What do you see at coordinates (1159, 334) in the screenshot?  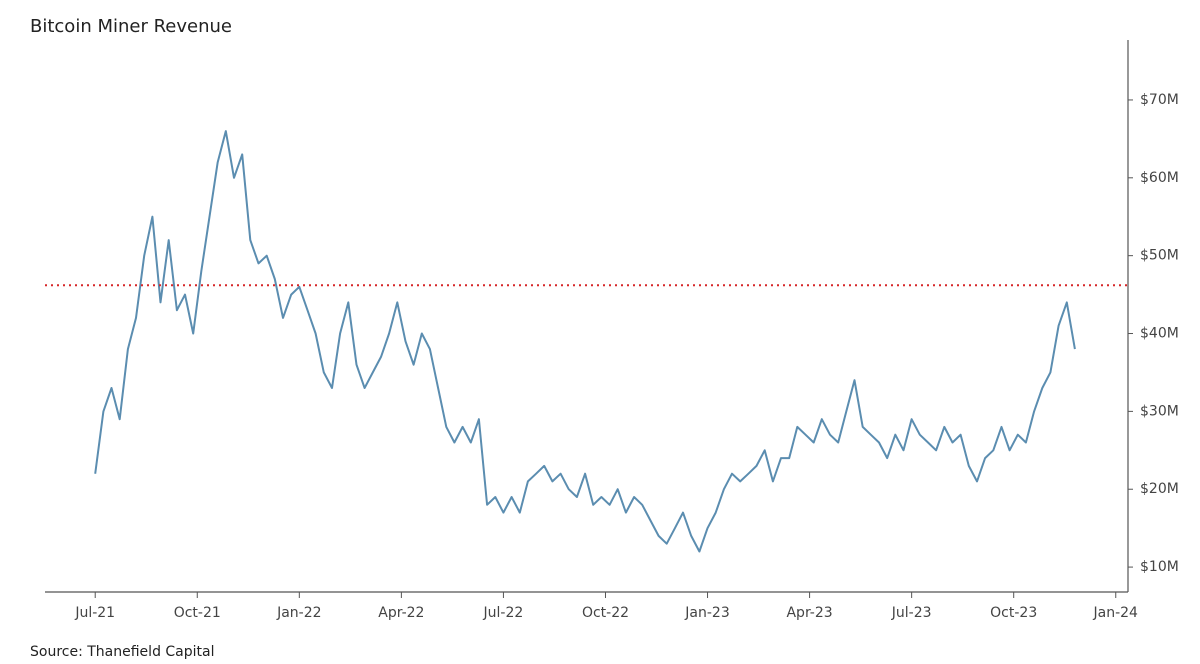 I see `y-tick-label: $40M` at bounding box center [1159, 334].